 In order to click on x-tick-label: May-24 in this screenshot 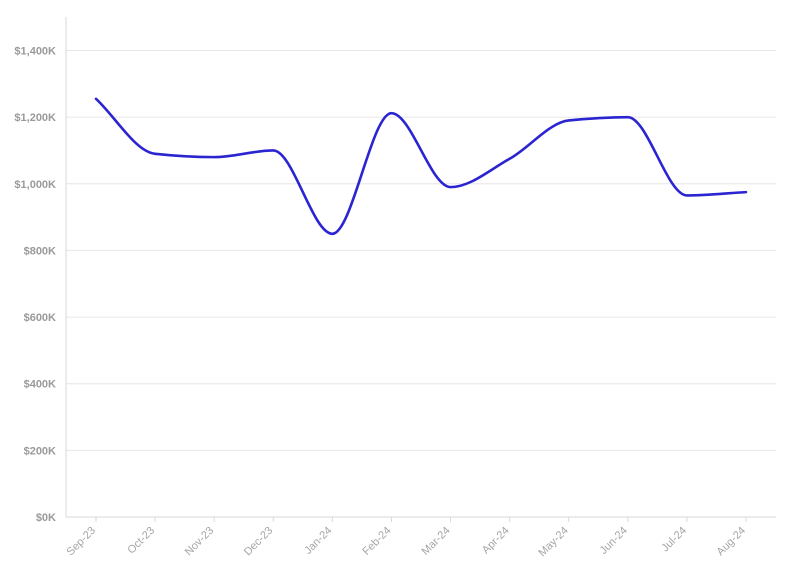, I will do `click(553, 542)`.